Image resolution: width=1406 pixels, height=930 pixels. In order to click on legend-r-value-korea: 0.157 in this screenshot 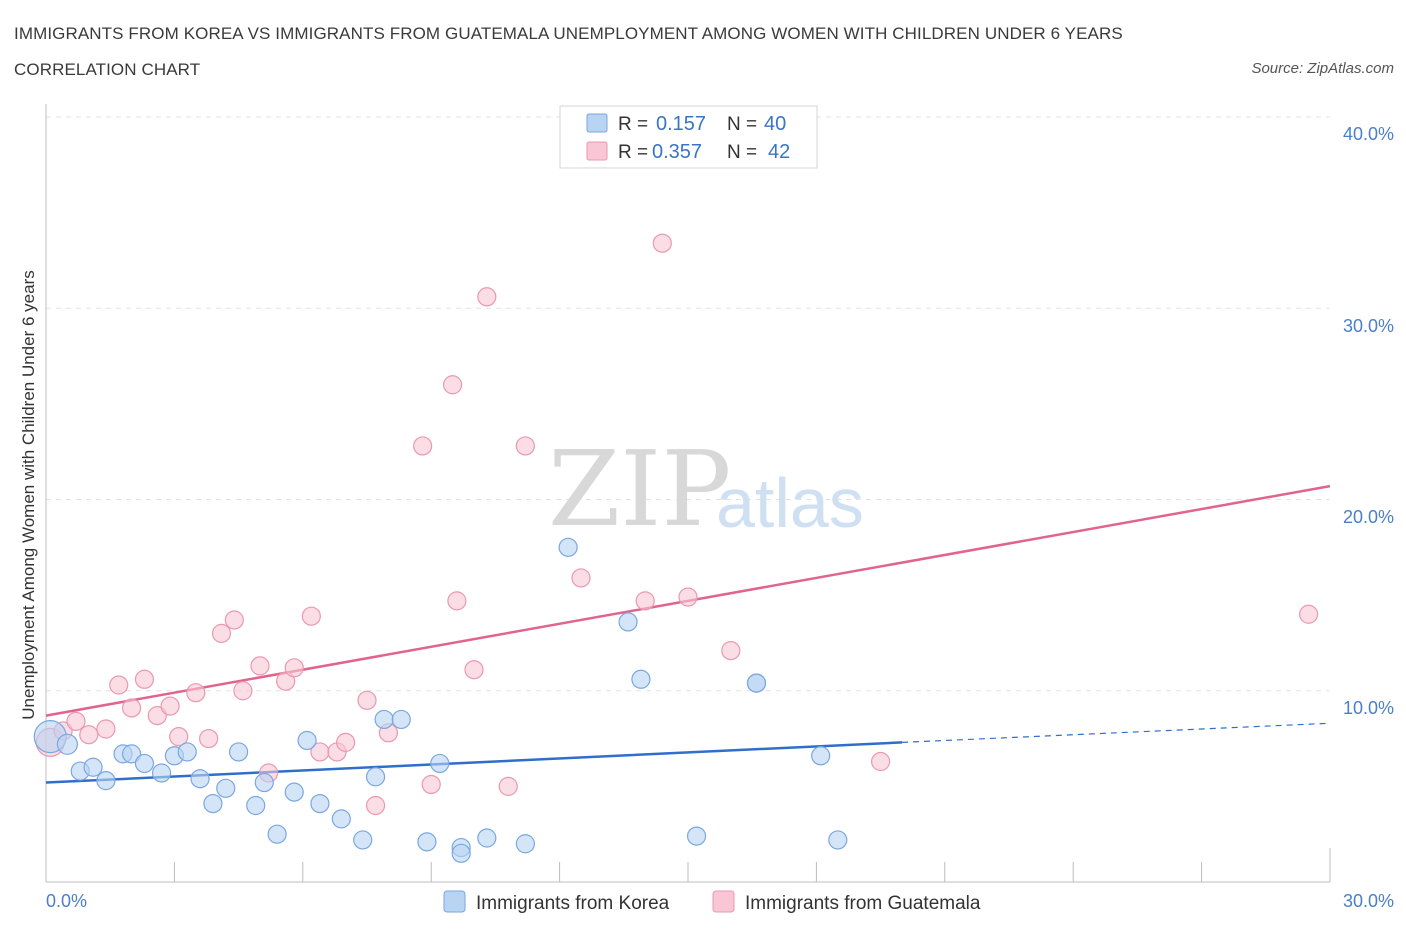, I will do `click(681, 124)`.